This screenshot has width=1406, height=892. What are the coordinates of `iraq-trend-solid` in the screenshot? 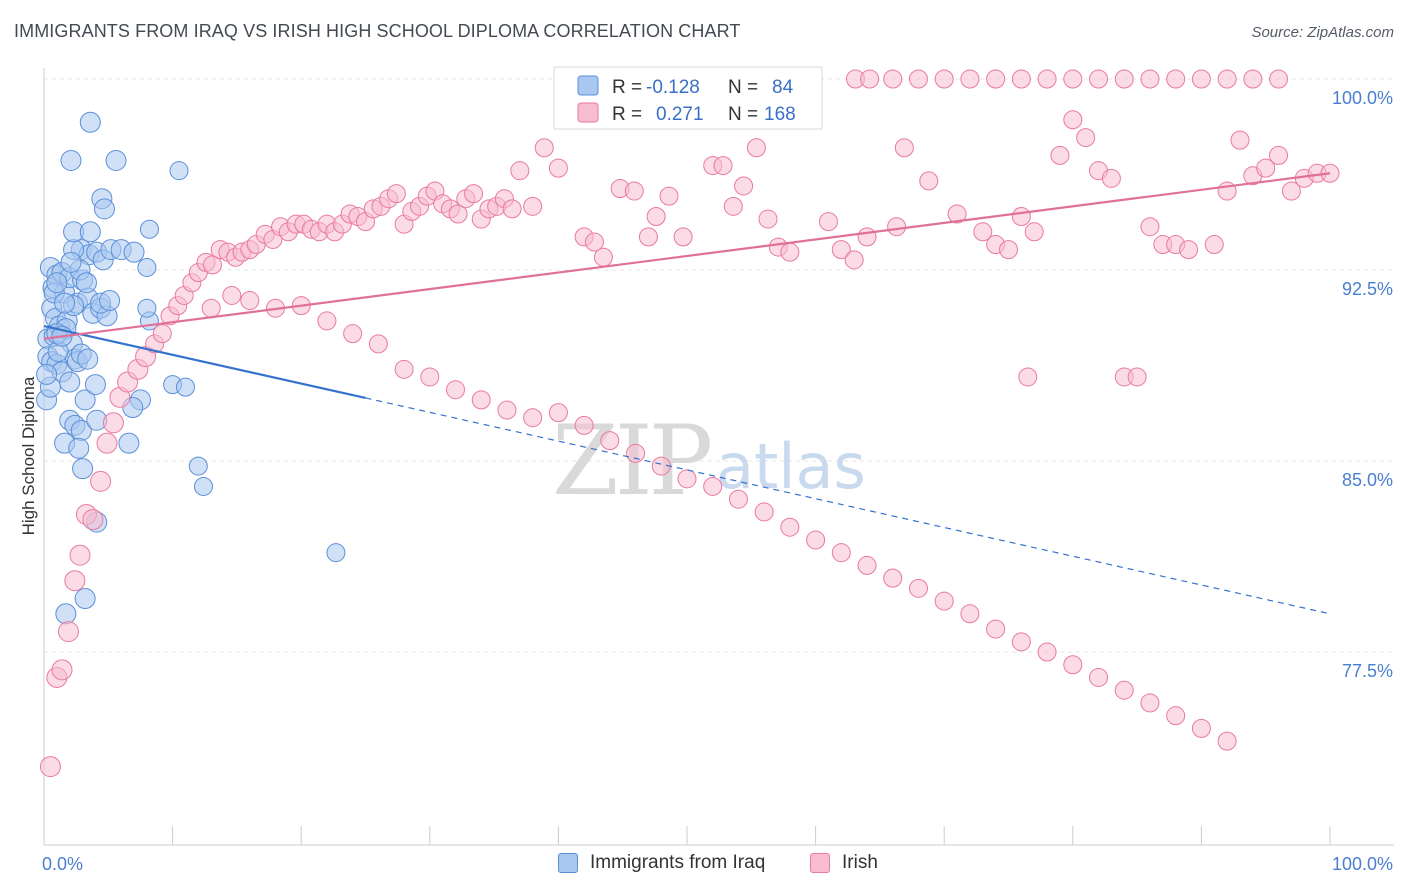 It's located at (204, 362).